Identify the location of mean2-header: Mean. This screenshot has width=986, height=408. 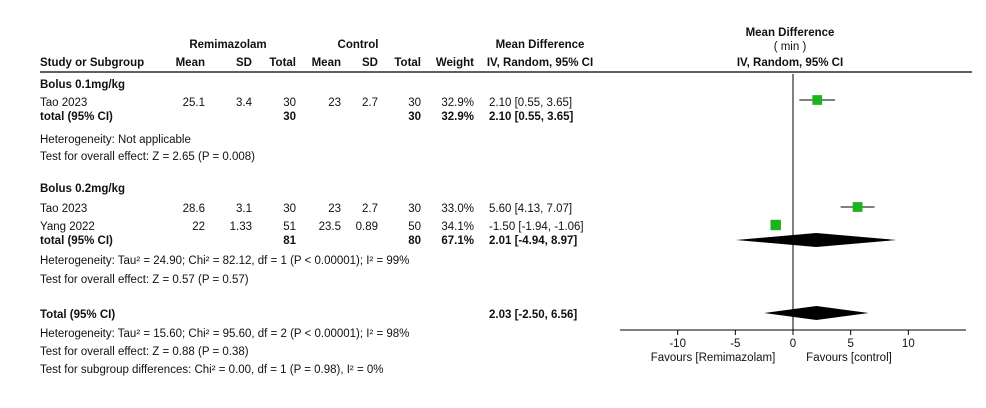
(326, 63).